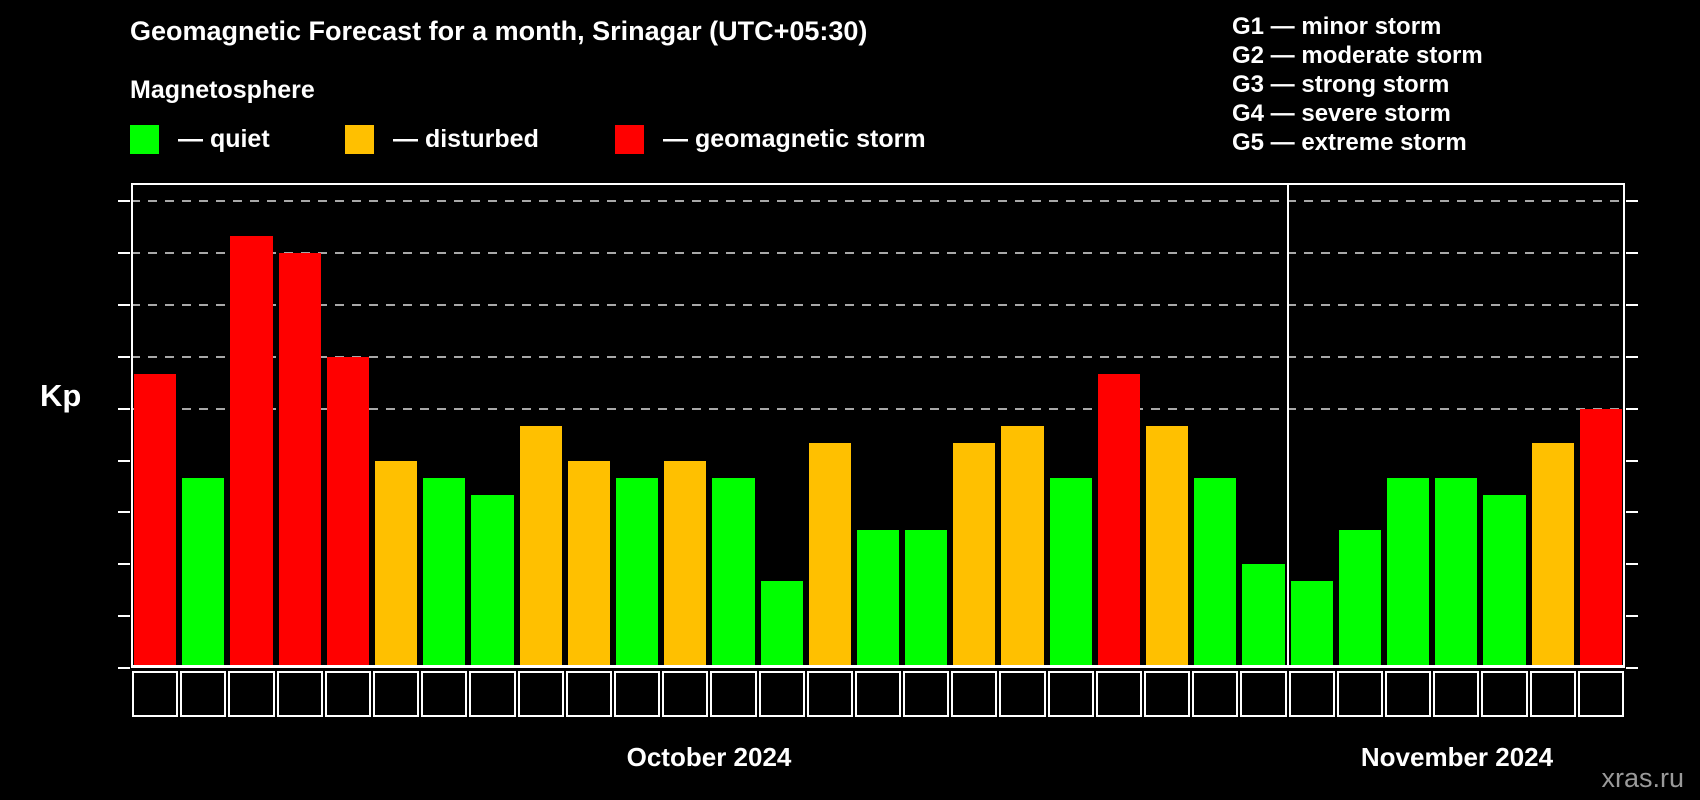  What do you see at coordinates (1457, 757) in the screenshot?
I see `month-label-november: November 2024` at bounding box center [1457, 757].